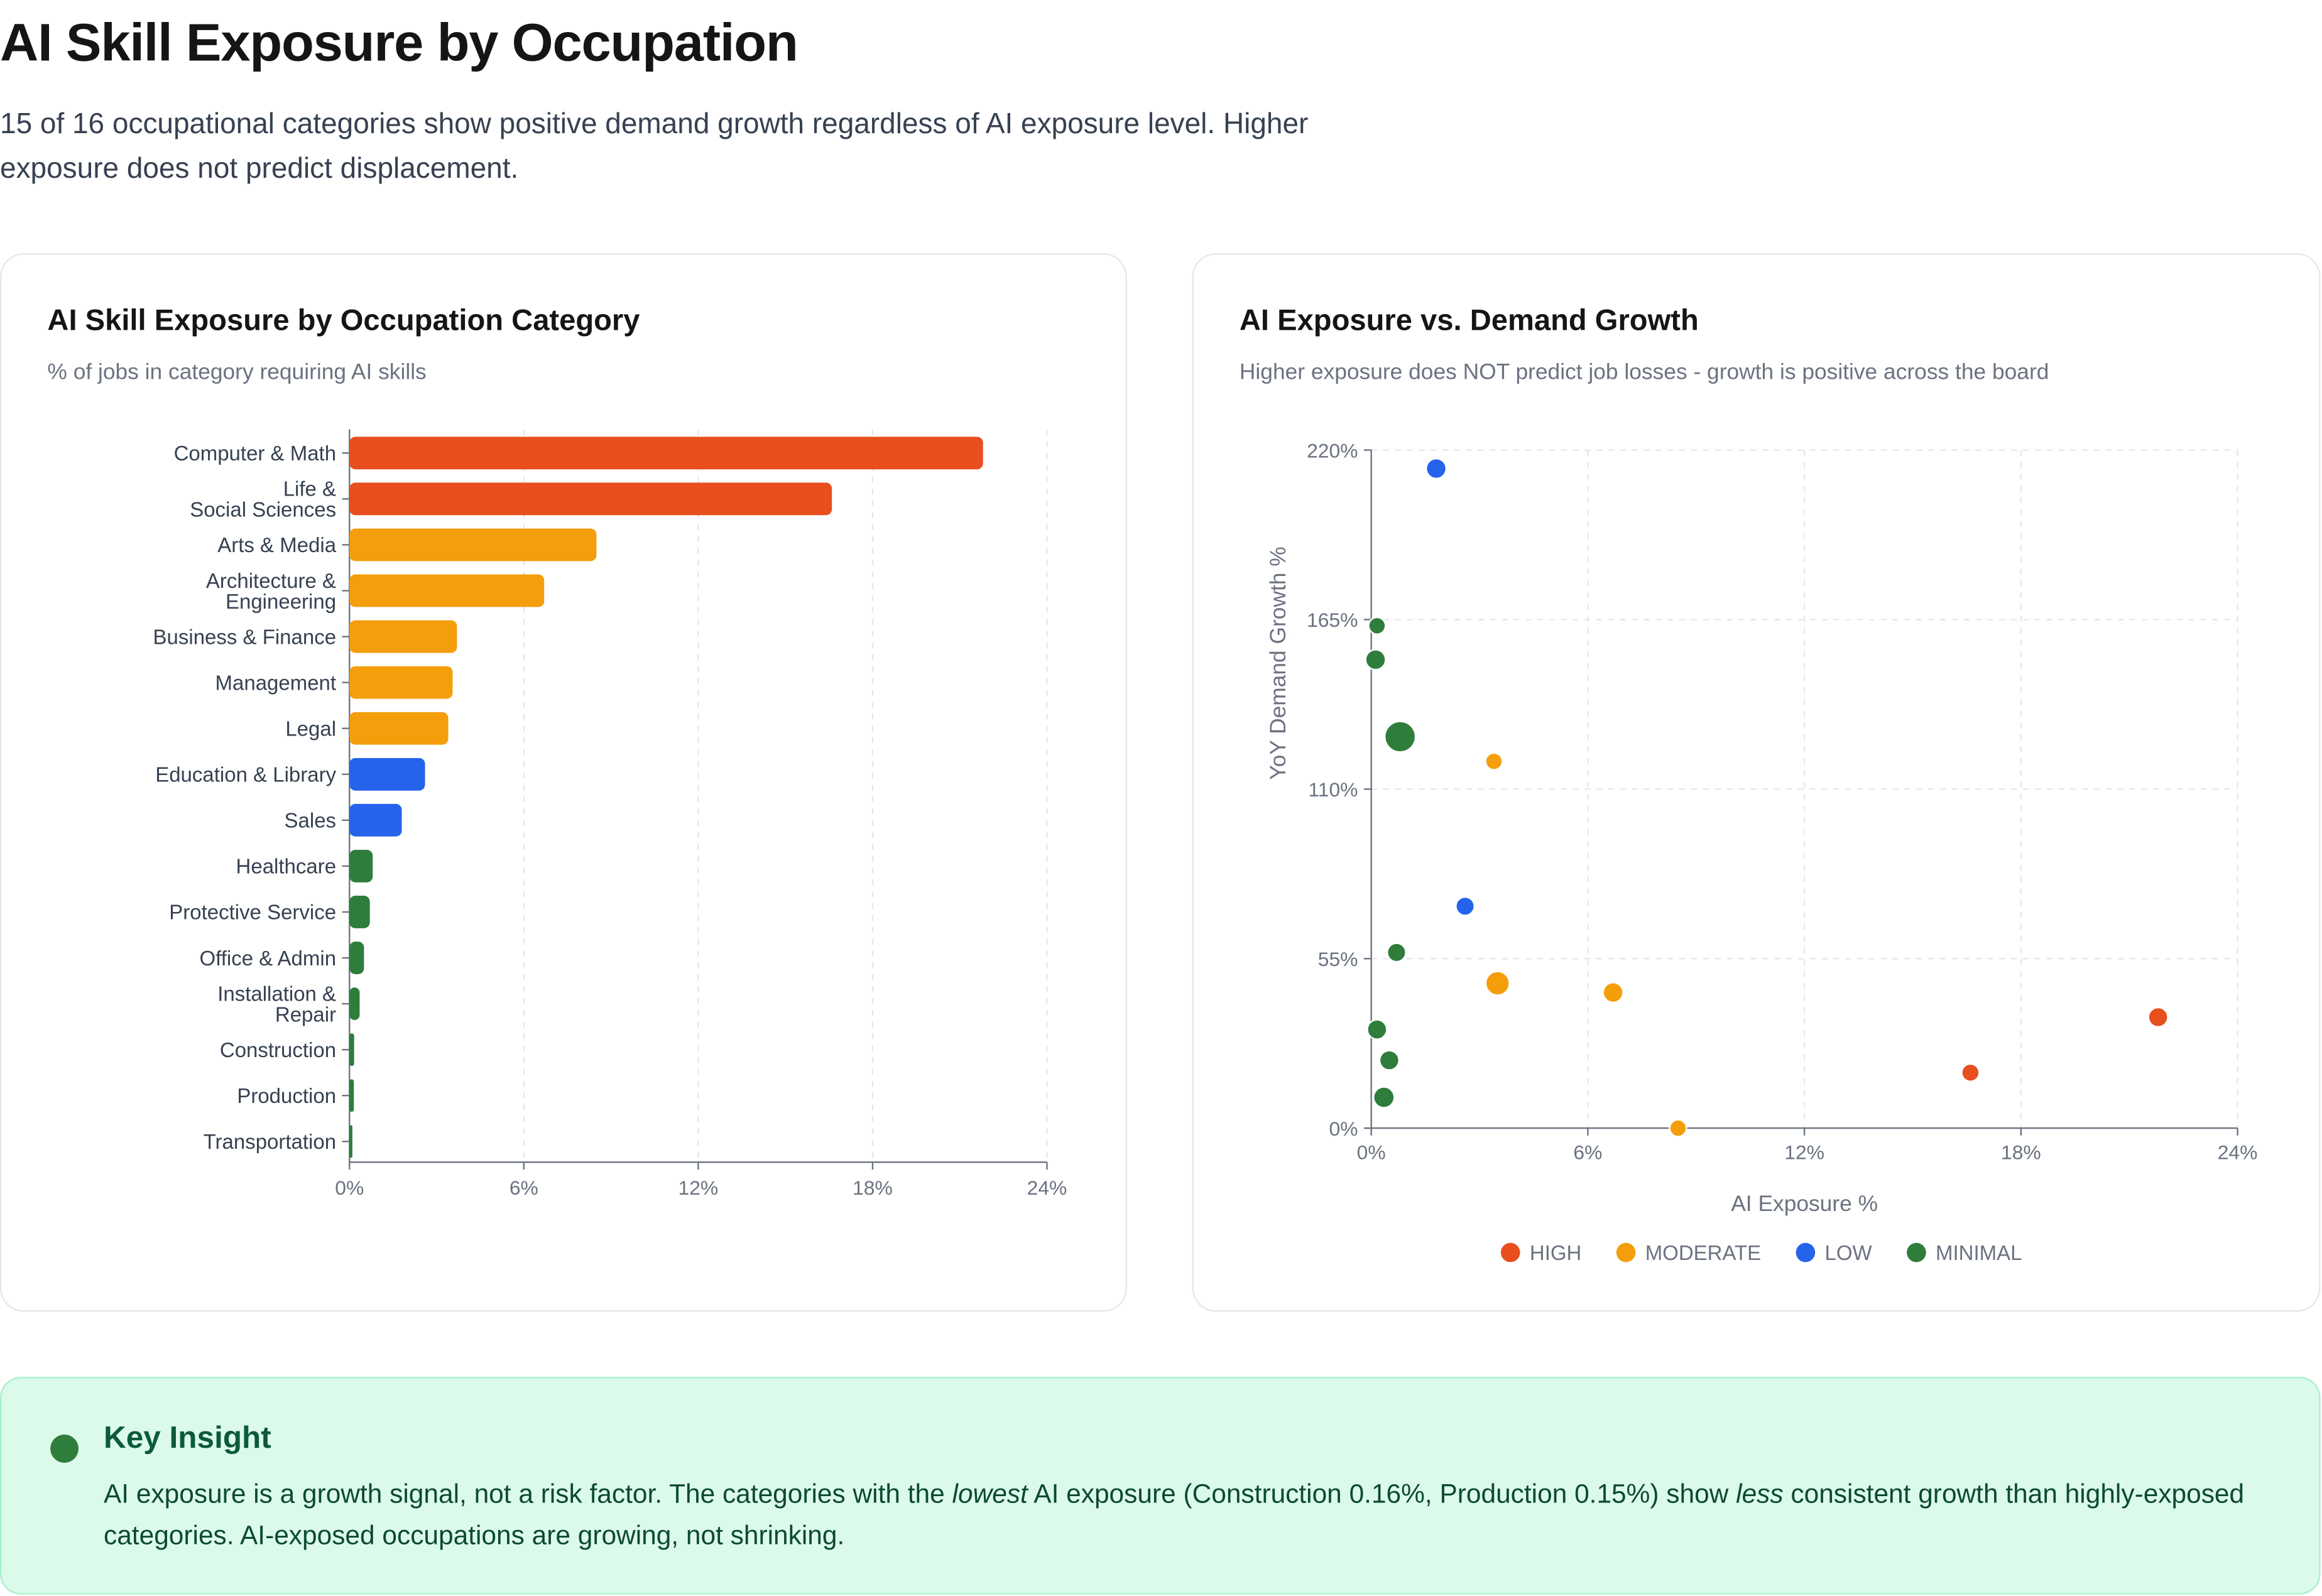 The image size is (2322, 1596). Describe the element at coordinates (286, 1095) in the screenshot. I see `category-label: Production` at that location.